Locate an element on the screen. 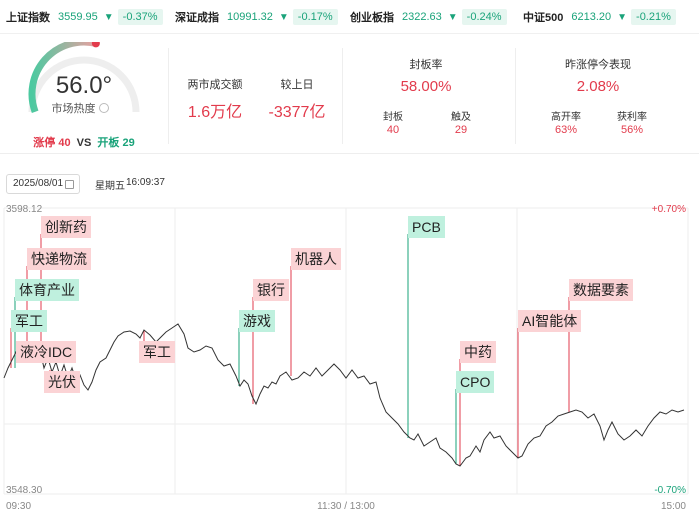 The height and width of the screenshot is (524, 699). compare-value: -3377亿 is located at coordinates (297, 112).